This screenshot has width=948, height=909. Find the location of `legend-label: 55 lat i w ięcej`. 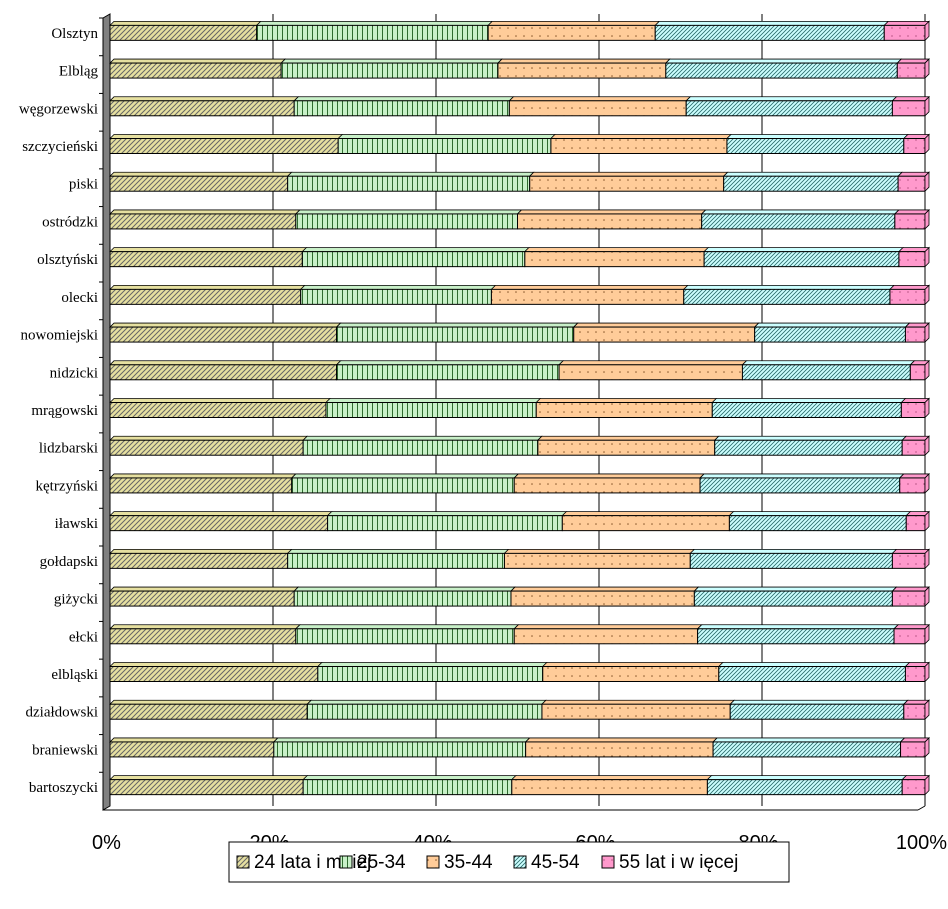

legend-label: 55 lat i w ięcej is located at coordinates (678, 862).